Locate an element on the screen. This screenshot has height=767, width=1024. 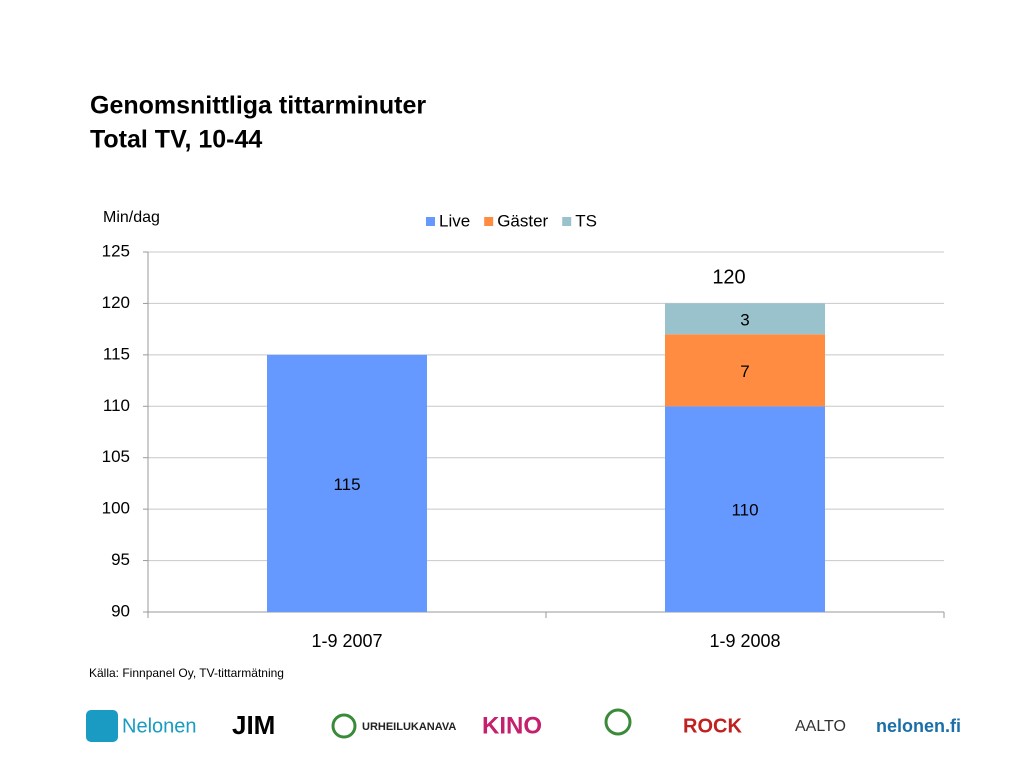
total-label: 120 is located at coordinates (728, 277).